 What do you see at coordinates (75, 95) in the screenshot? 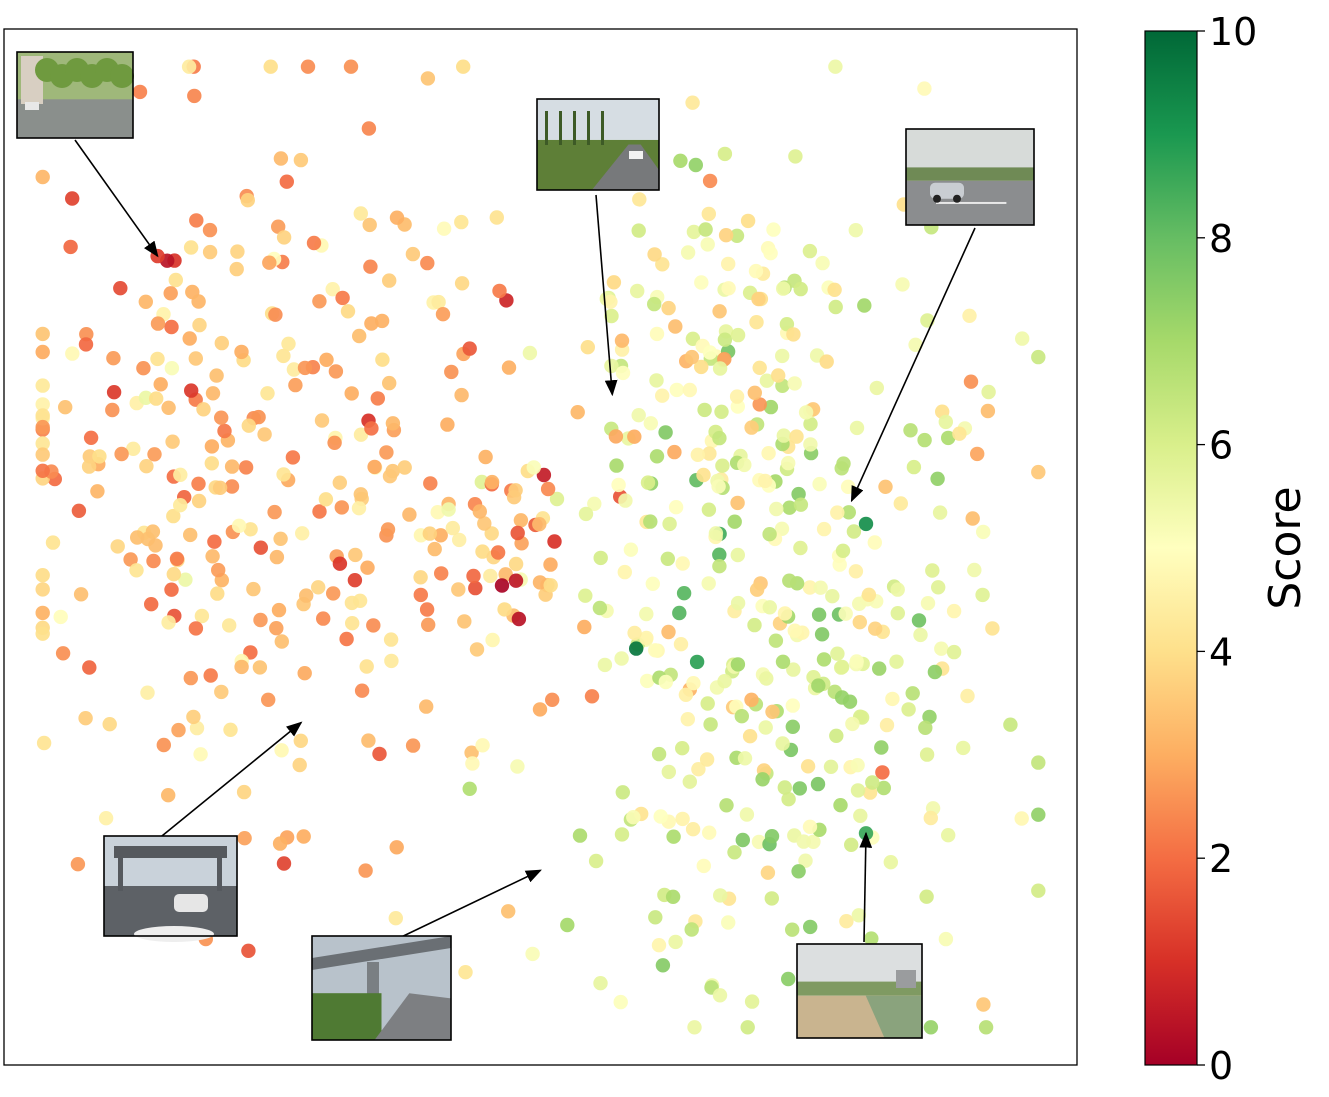
I see `thumbnail-tree-lined-street` at bounding box center [75, 95].